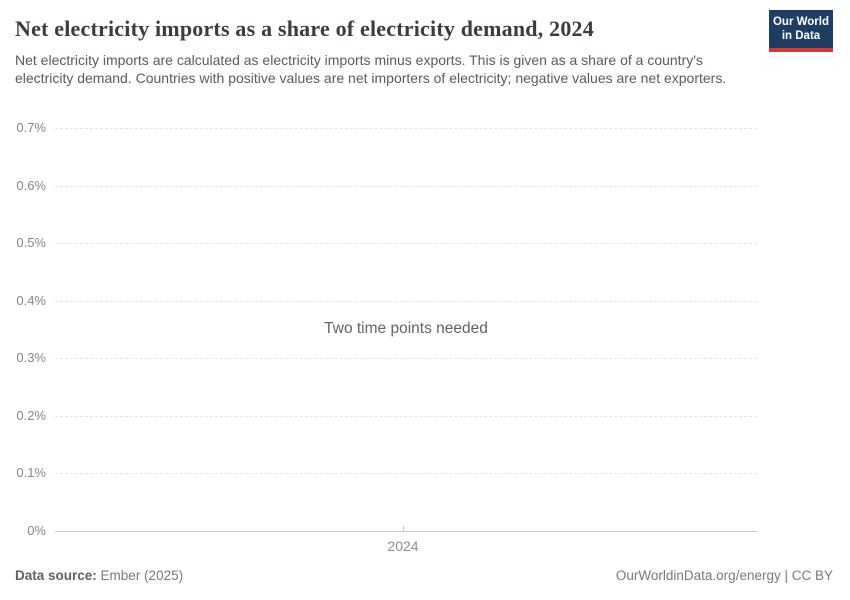 This screenshot has height=600, width=850. What do you see at coordinates (31, 185) in the screenshot?
I see `y-axis-tick-label: 0.6%` at bounding box center [31, 185].